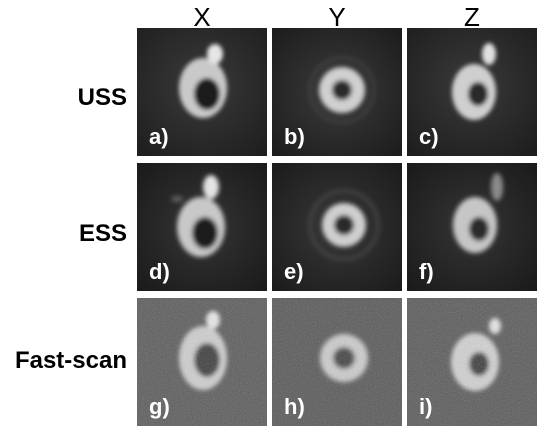  What do you see at coordinates (429, 136) in the screenshot?
I see `panel-label-c: c)` at bounding box center [429, 136].